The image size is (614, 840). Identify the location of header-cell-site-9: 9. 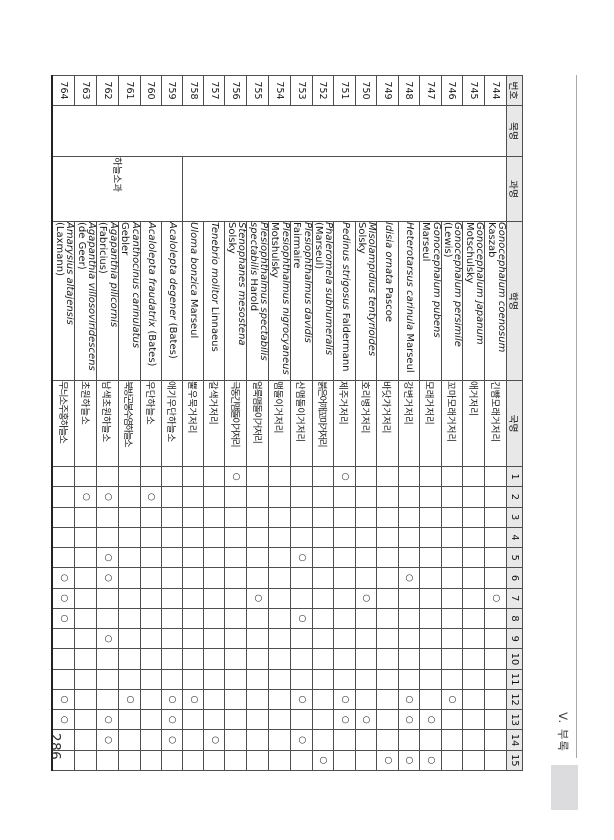
(514, 638).